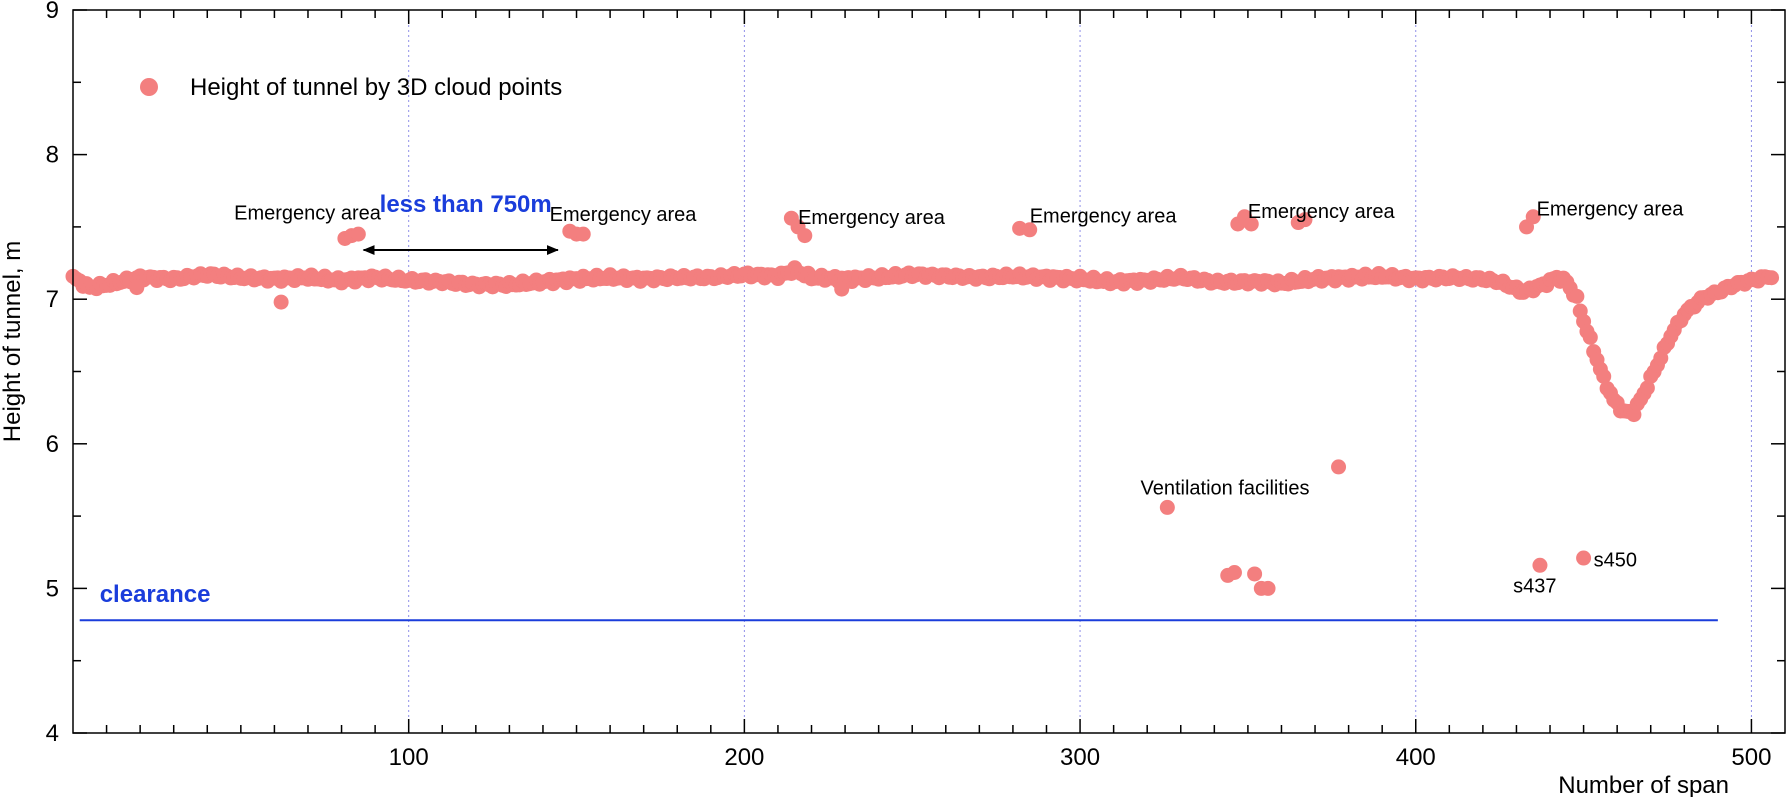 This screenshot has width=1788, height=797. I want to click on y-tick-label: 4, so click(52, 733).